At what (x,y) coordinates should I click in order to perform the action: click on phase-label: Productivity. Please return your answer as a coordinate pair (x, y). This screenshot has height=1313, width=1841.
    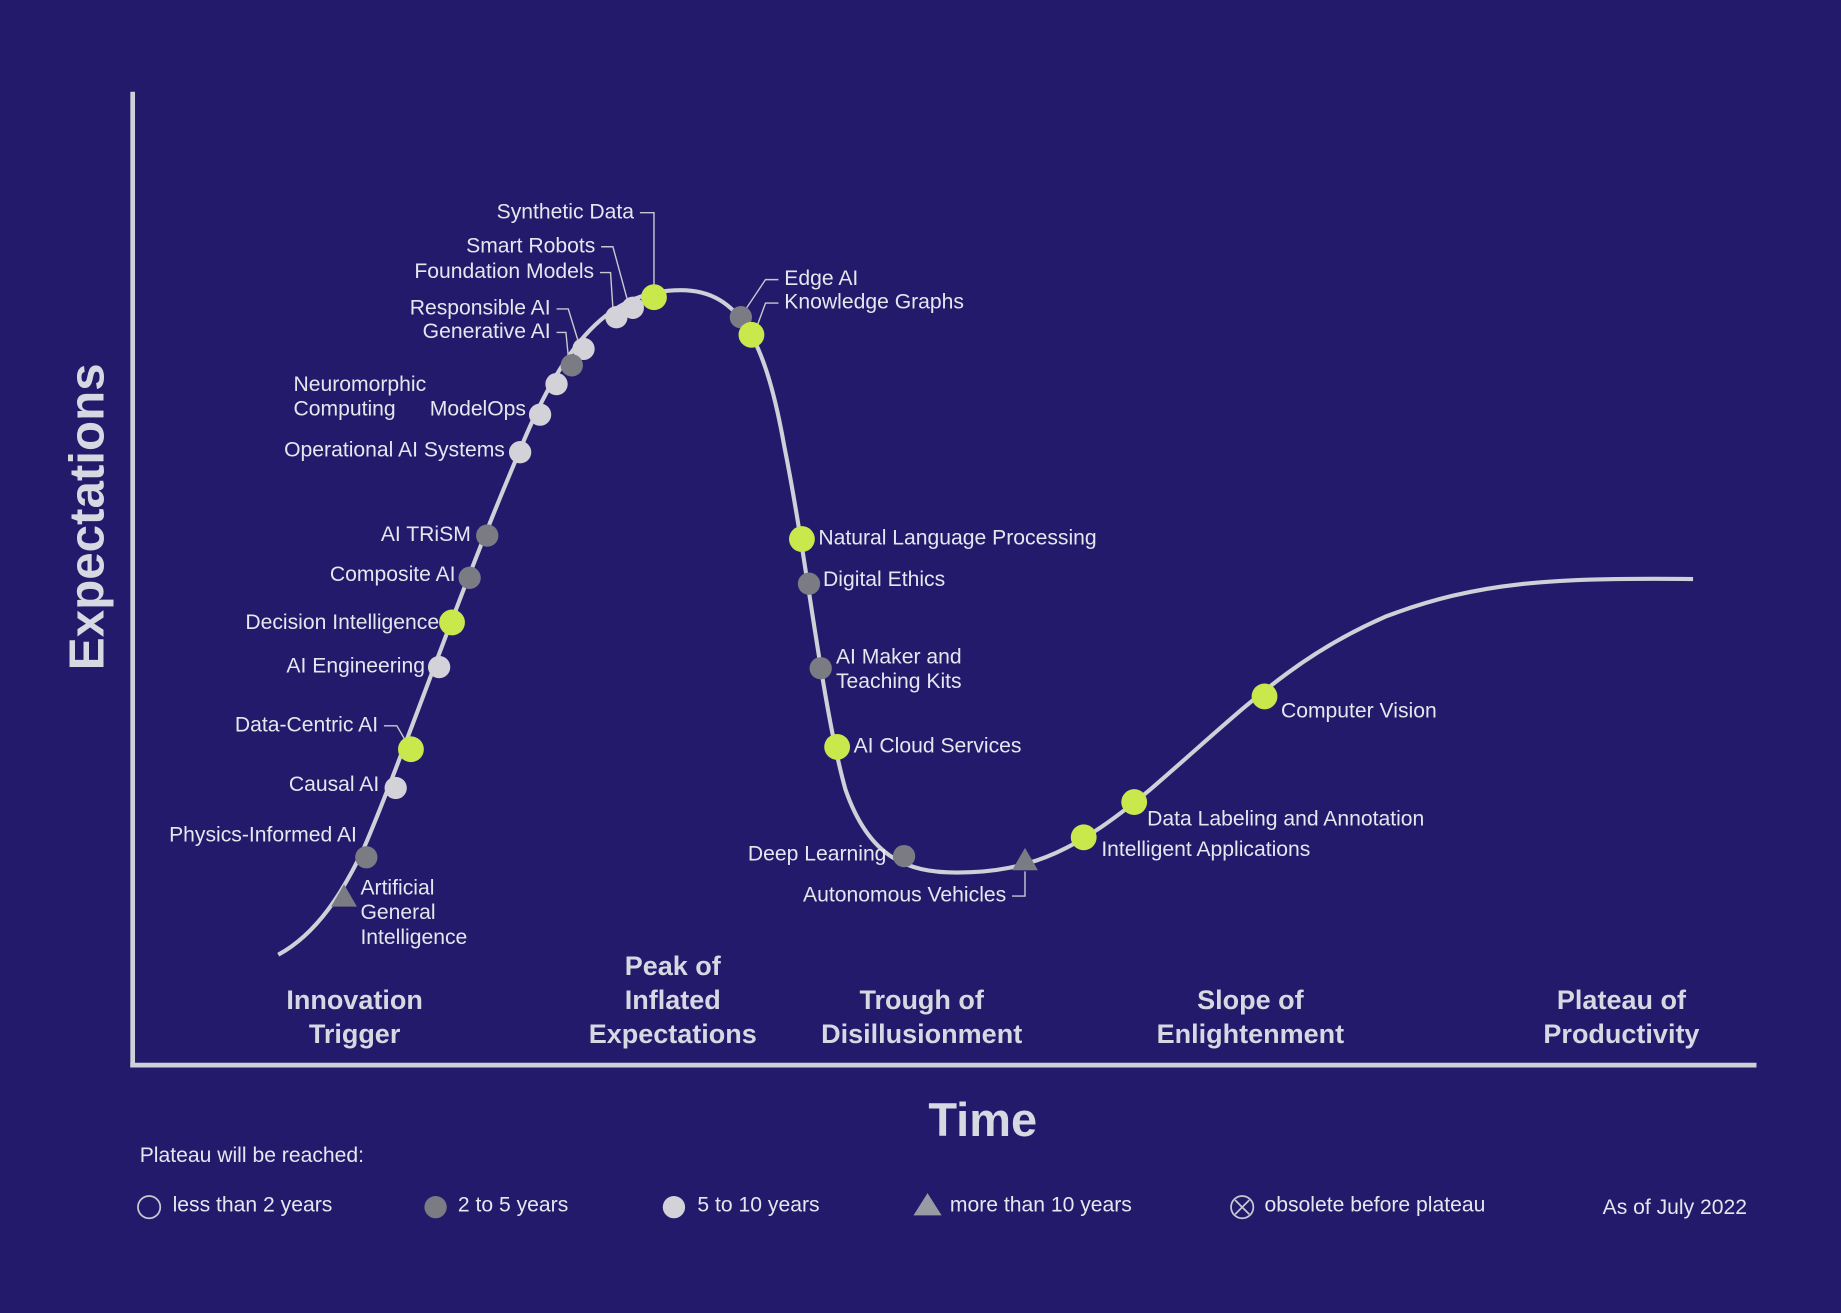
    Looking at the image, I should click on (1621, 1034).